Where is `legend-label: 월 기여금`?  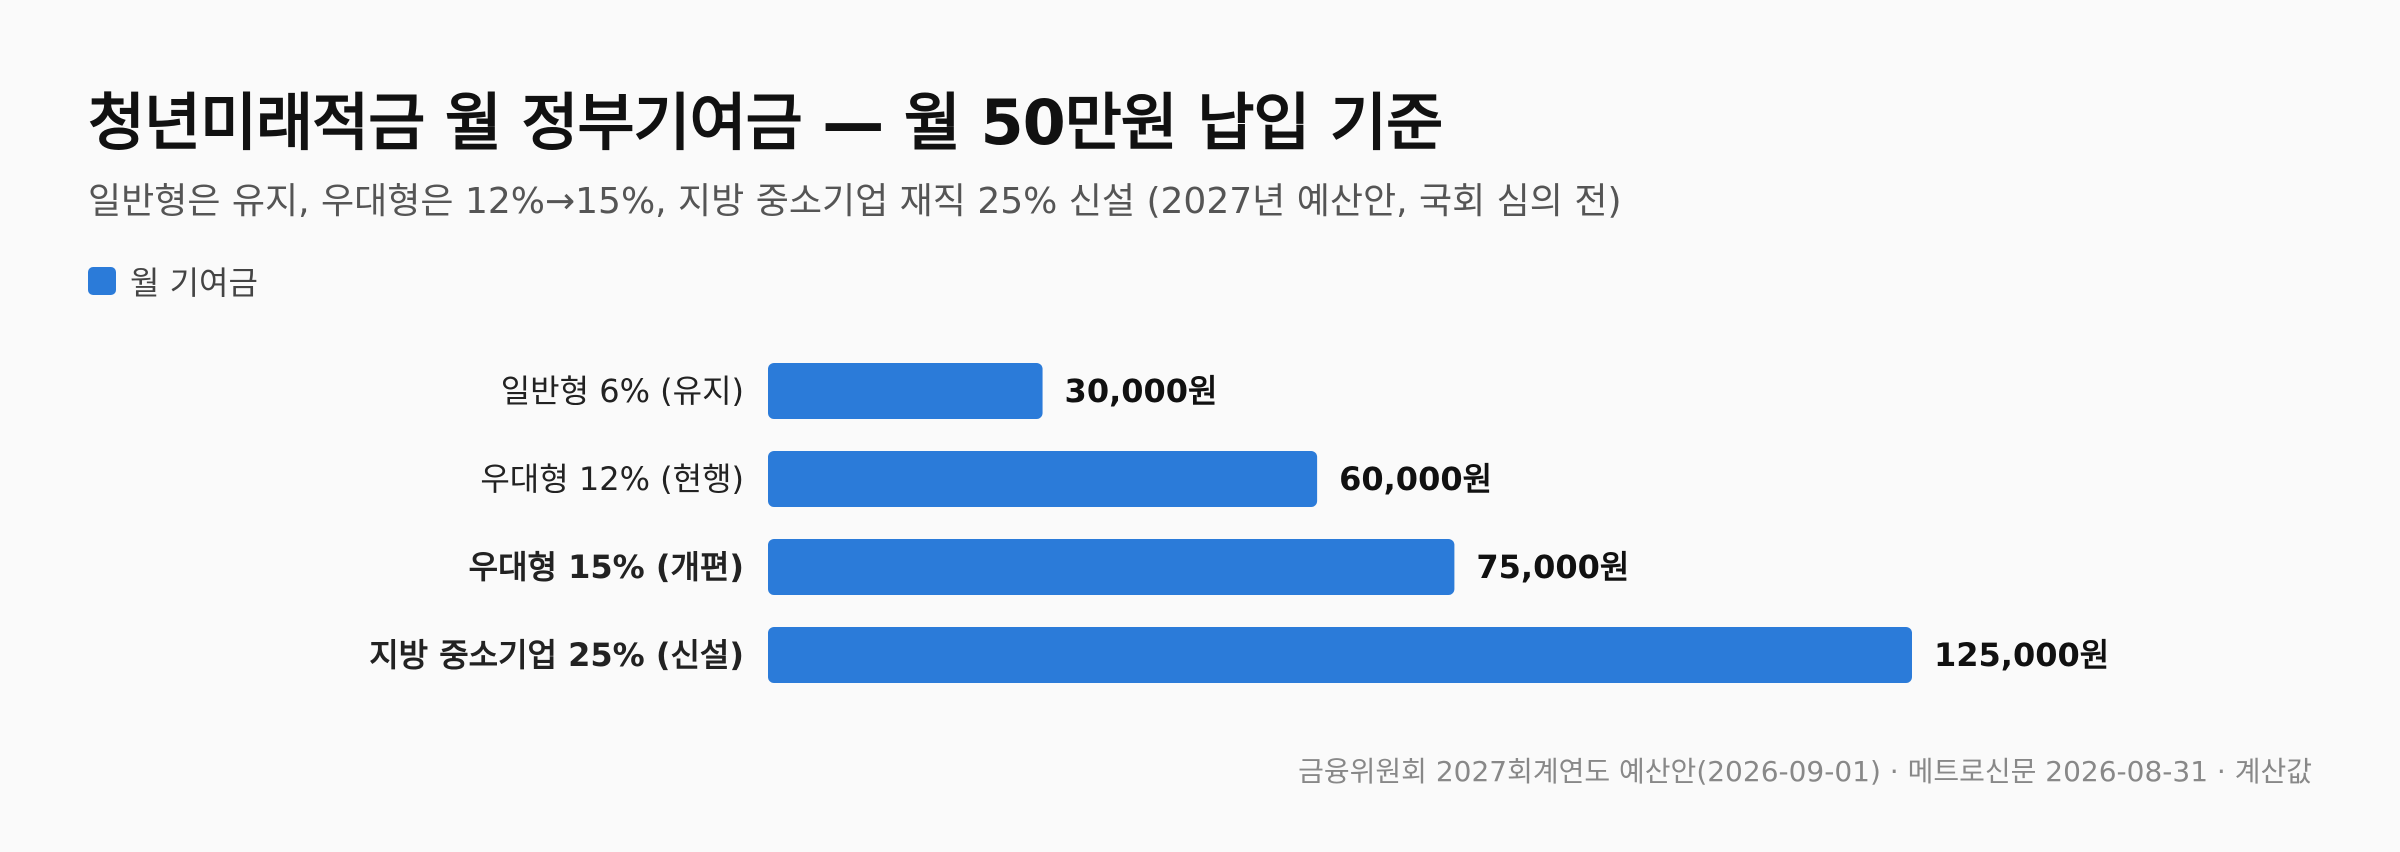 legend-label: 월 기여금 is located at coordinates (194, 283).